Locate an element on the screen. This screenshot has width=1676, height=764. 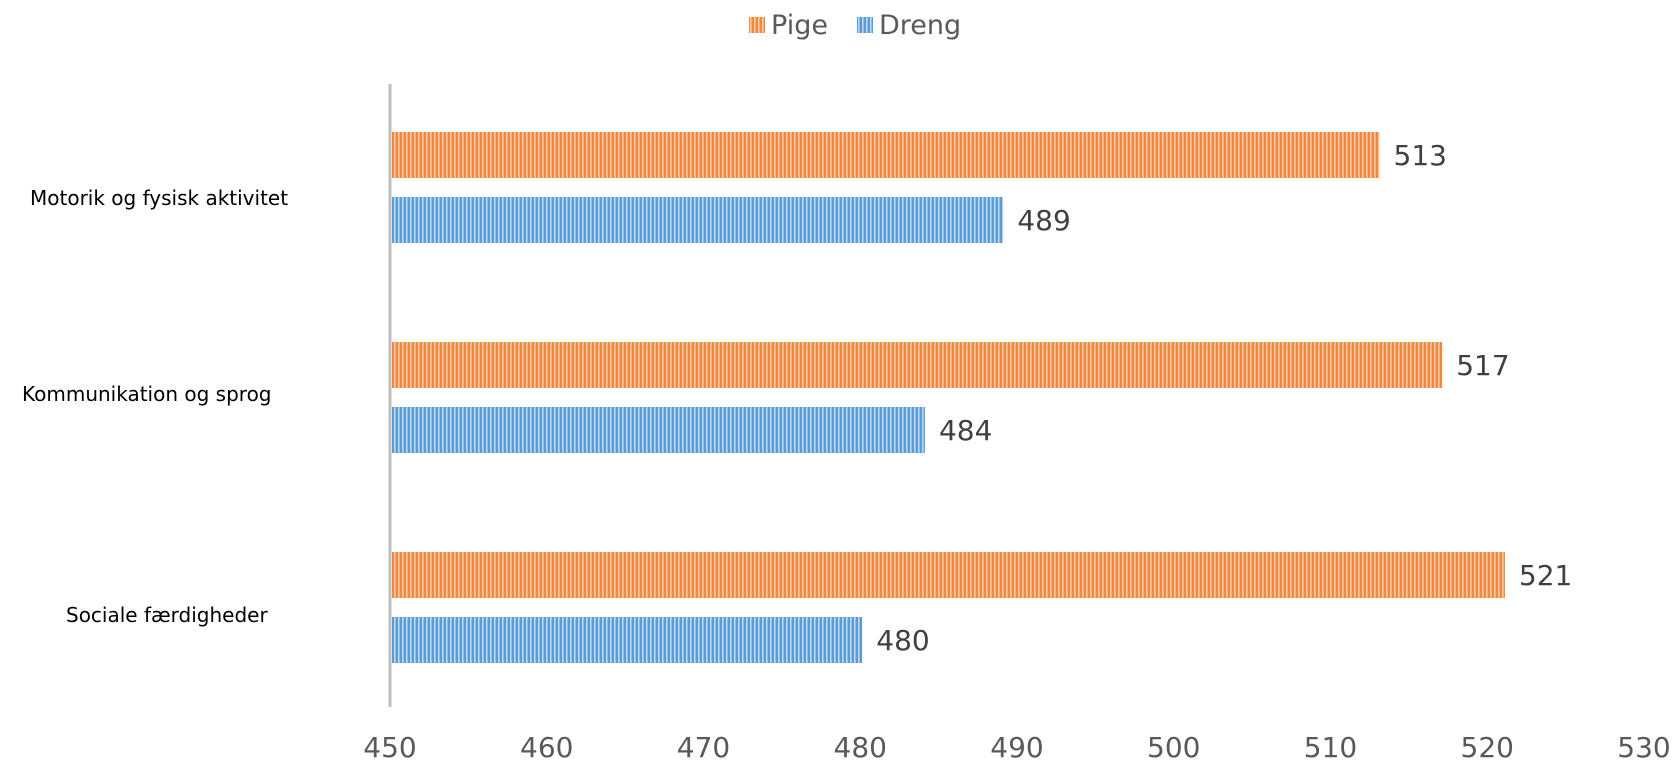
category-label: Kommunikation og sprog is located at coordinates (184, 405).